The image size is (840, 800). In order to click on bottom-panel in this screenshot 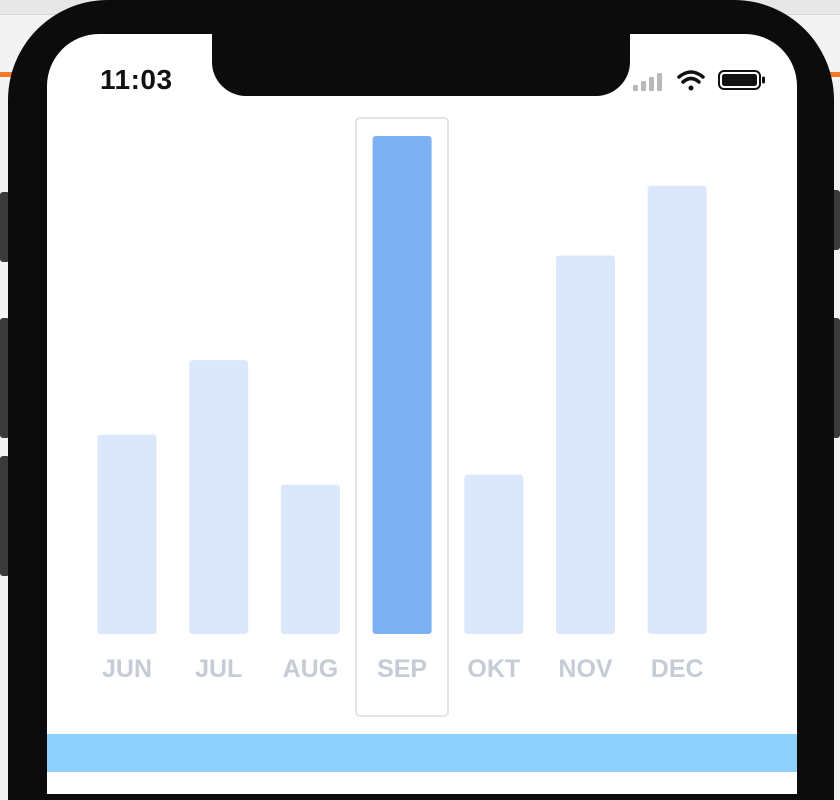, I will do `click(422, 753)`.